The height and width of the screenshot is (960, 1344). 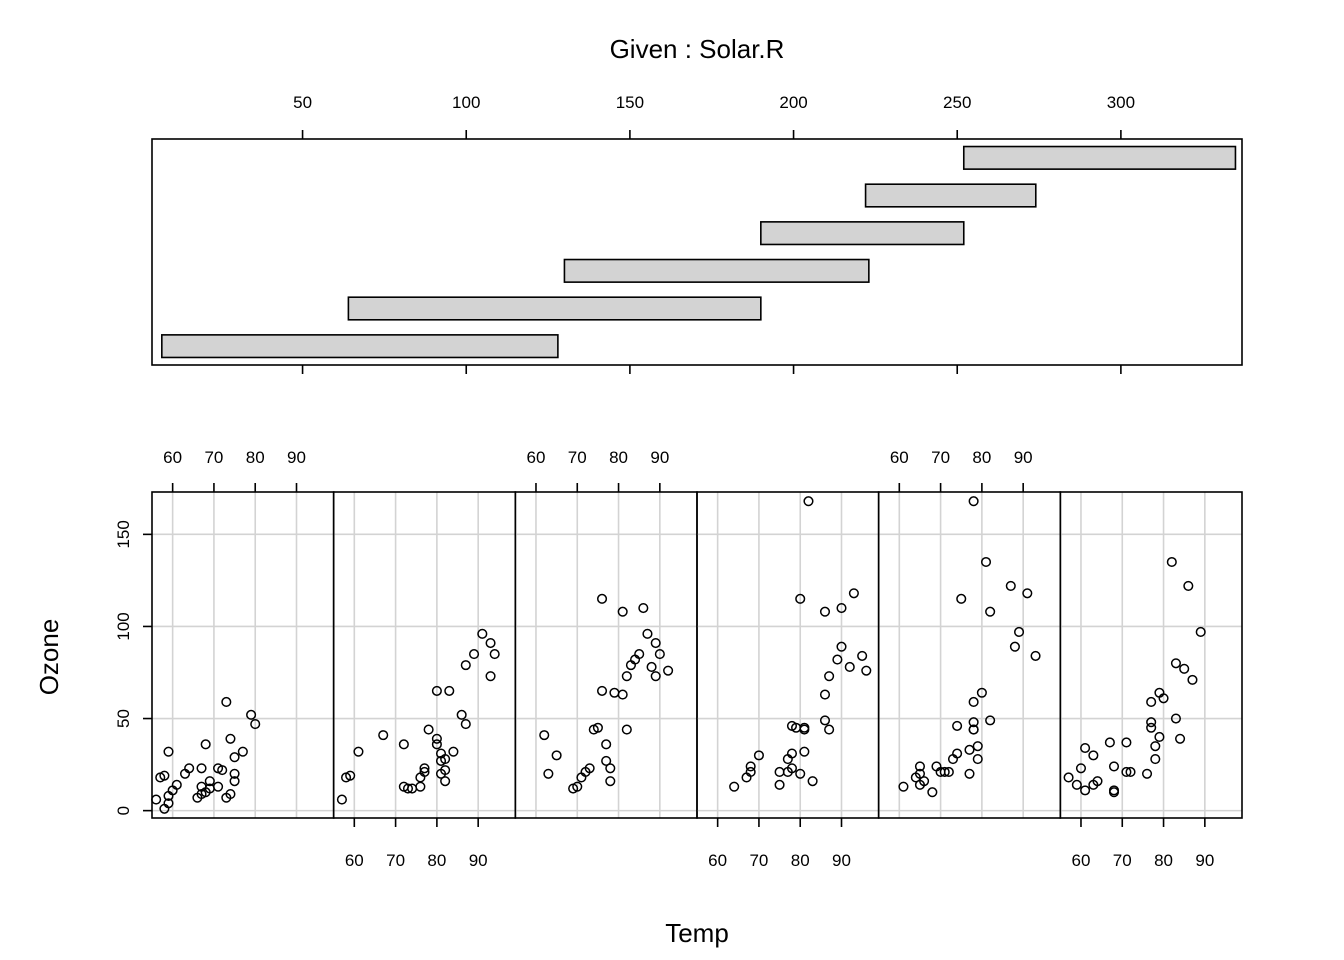 I want to click on y-tick-label: 50, so click(x=123, y=718).